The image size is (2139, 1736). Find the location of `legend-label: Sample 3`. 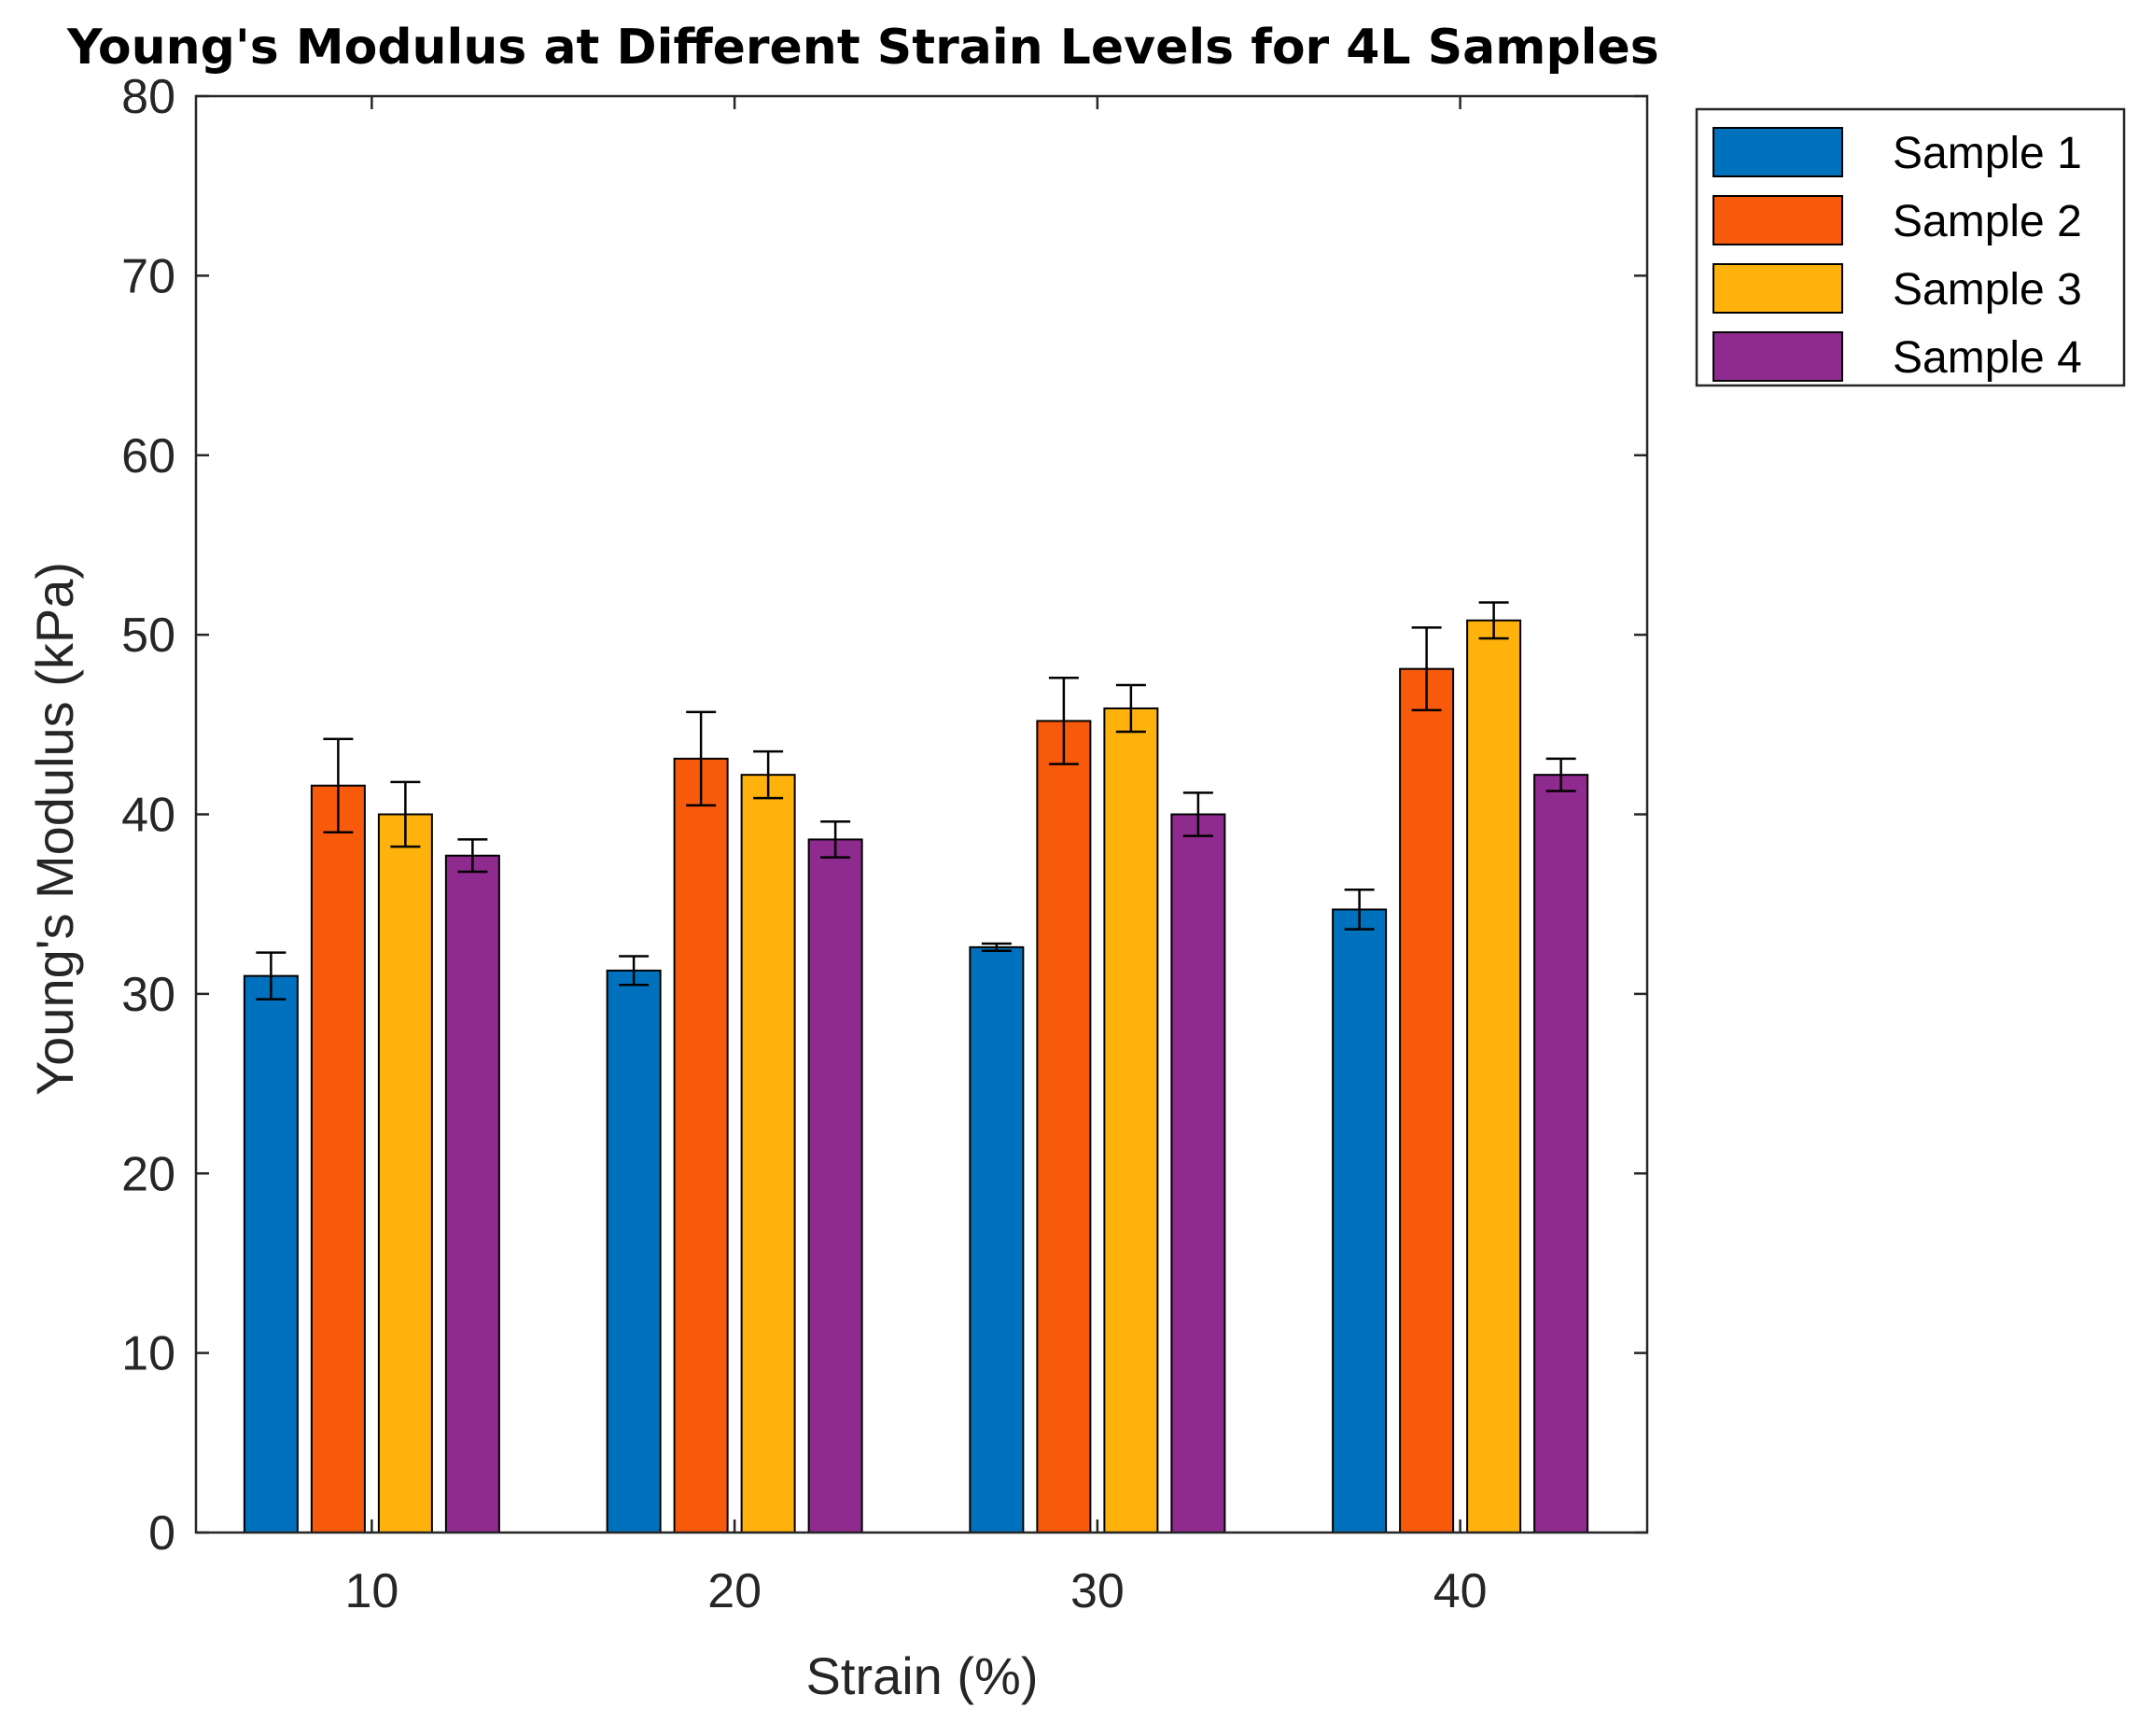

legend-label: Sample 3 is located at coordinates (1987, 290).